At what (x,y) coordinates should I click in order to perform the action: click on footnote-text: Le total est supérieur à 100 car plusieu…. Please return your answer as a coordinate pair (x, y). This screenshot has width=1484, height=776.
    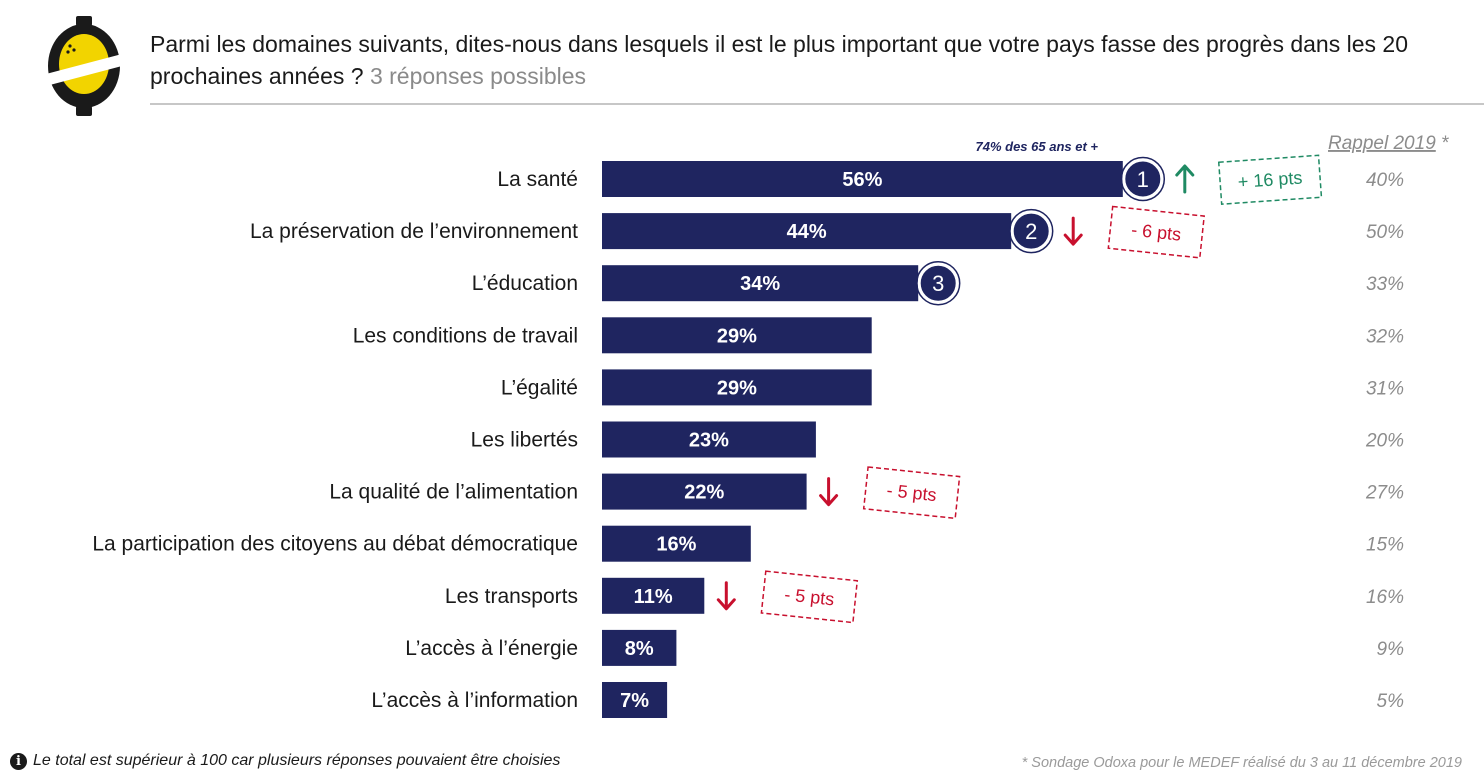
    Looking at the image, I should click on (297, 760).